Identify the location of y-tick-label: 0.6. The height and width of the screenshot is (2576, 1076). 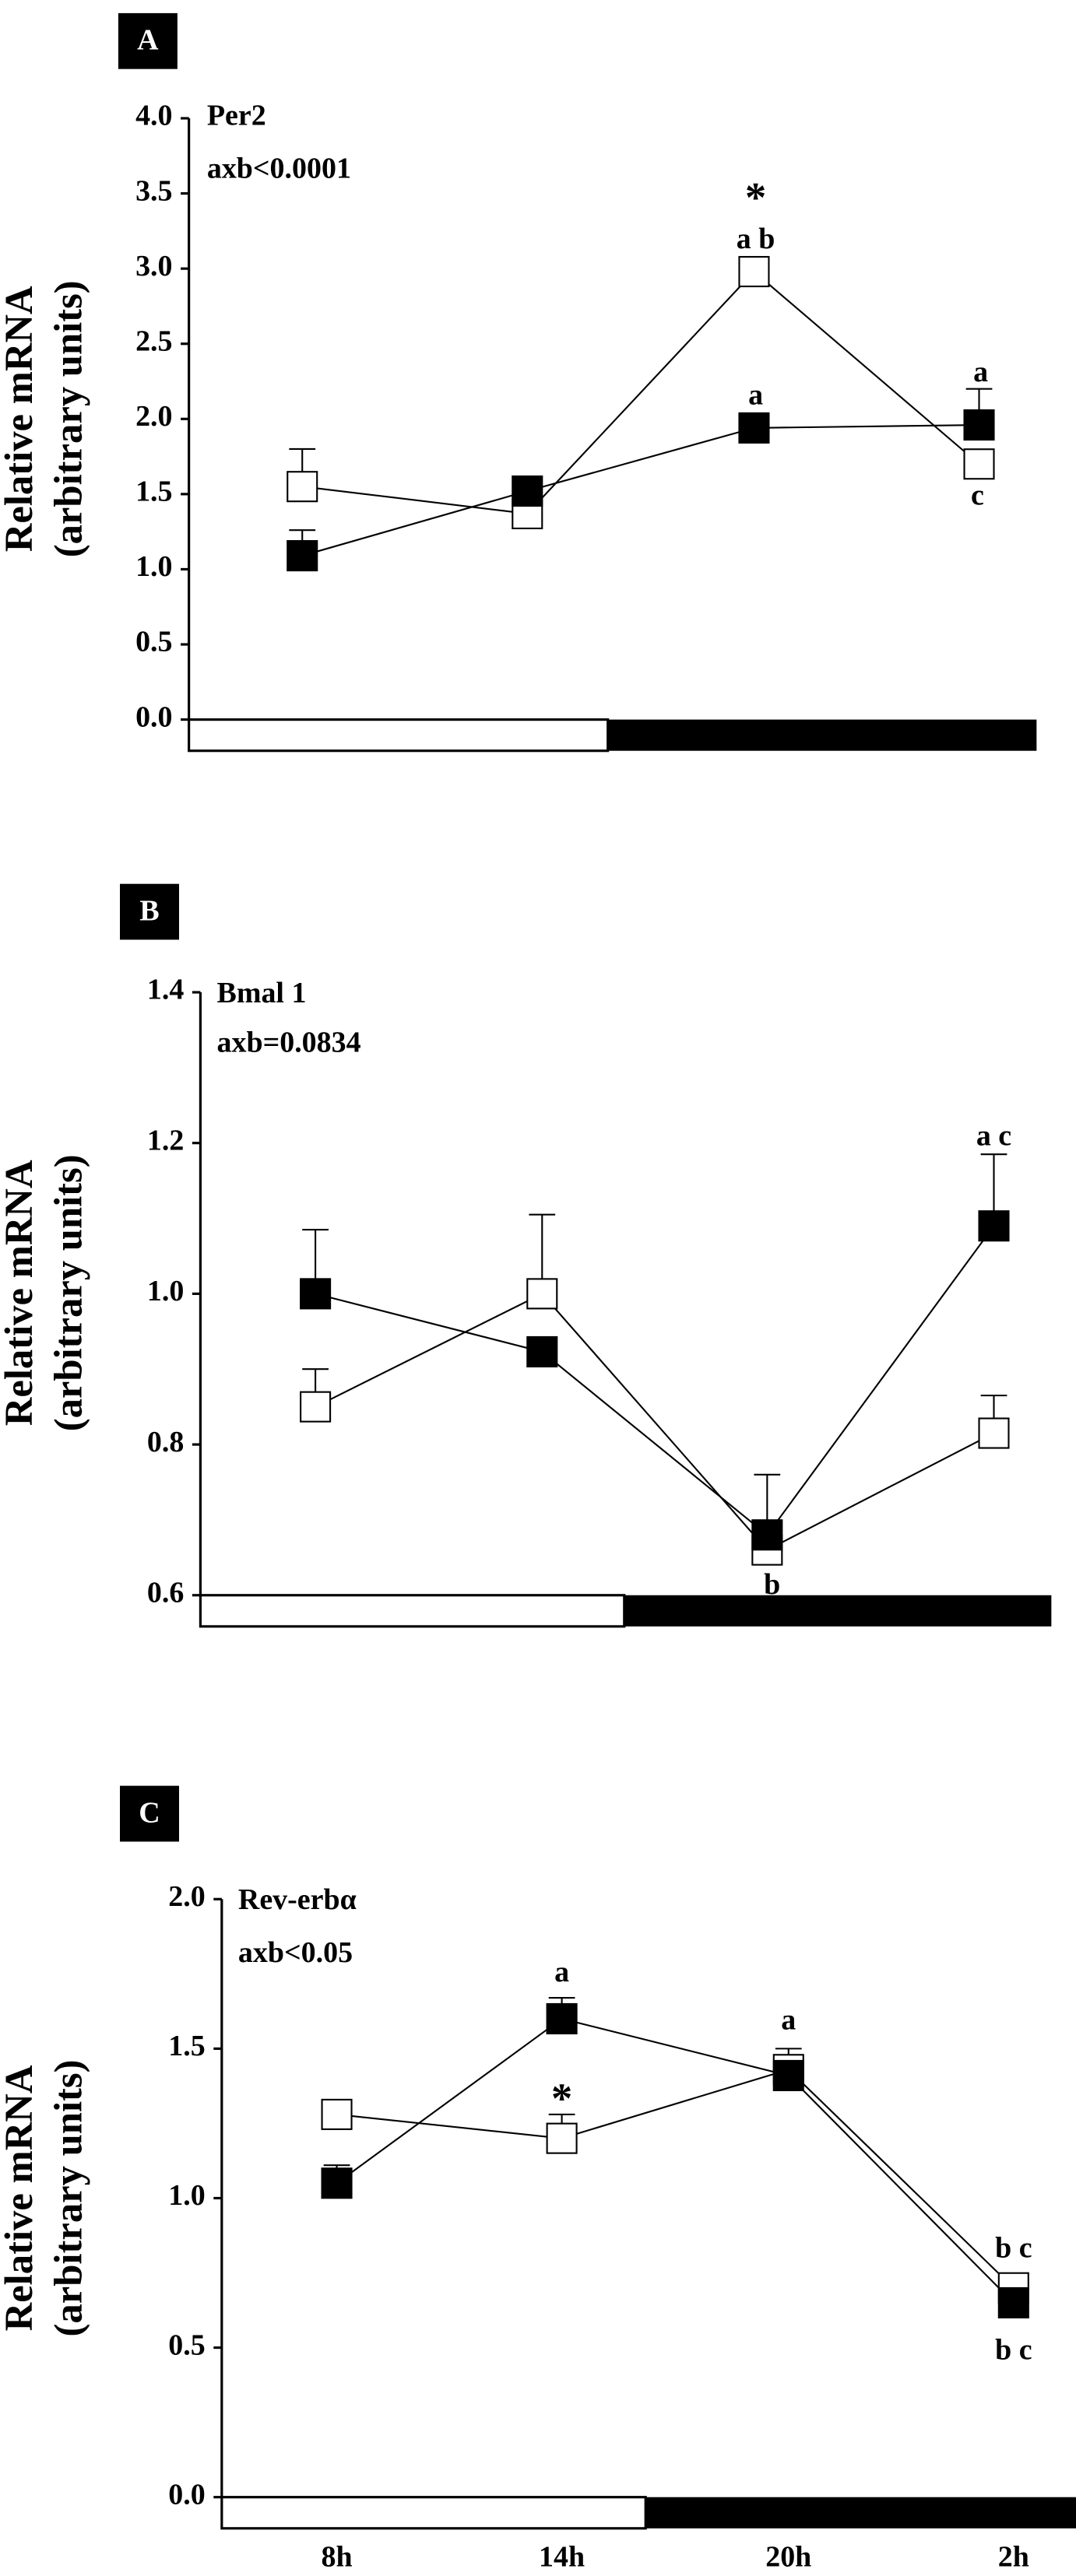
(165, 1593).